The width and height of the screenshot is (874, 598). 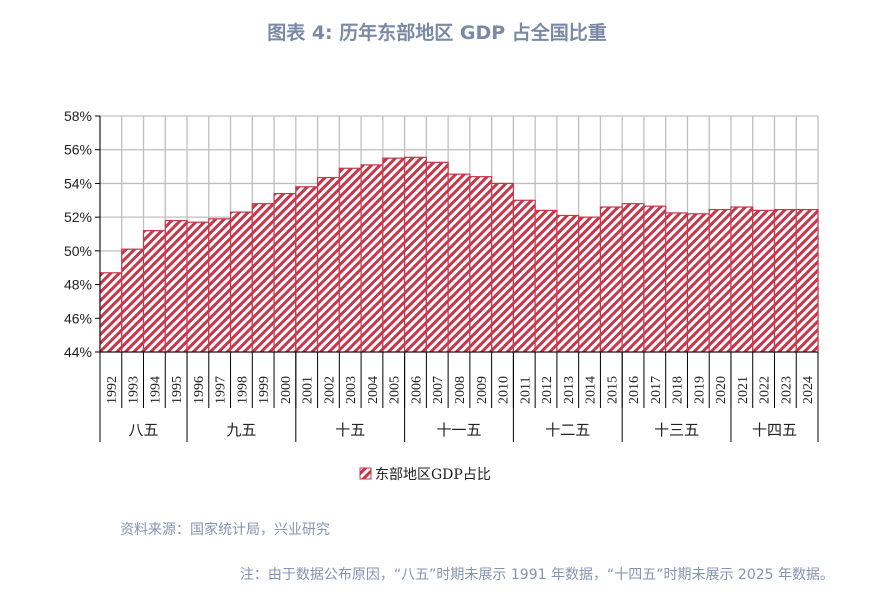 What do you see at coordinates (612, 390) in the screenshot?
I see `x-tick-label: 2015` at bounding box center [612, 390].